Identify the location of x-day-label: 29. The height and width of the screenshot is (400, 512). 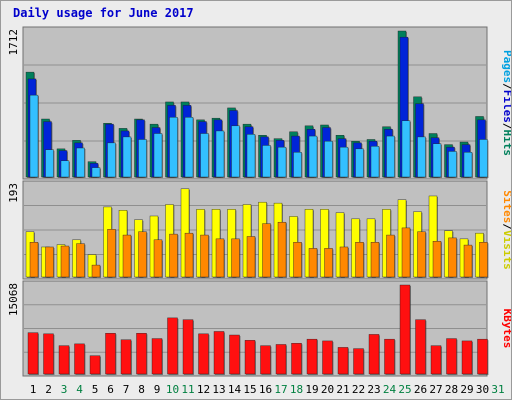
(466, 389).